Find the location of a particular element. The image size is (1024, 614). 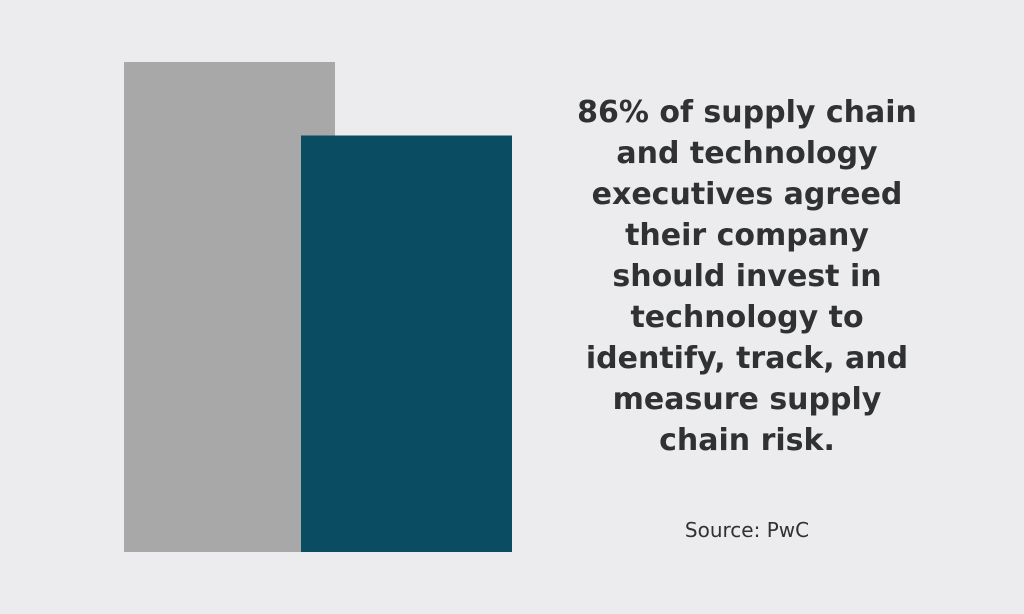

source-label: Source: PwC is located at coordinates (747, 530).